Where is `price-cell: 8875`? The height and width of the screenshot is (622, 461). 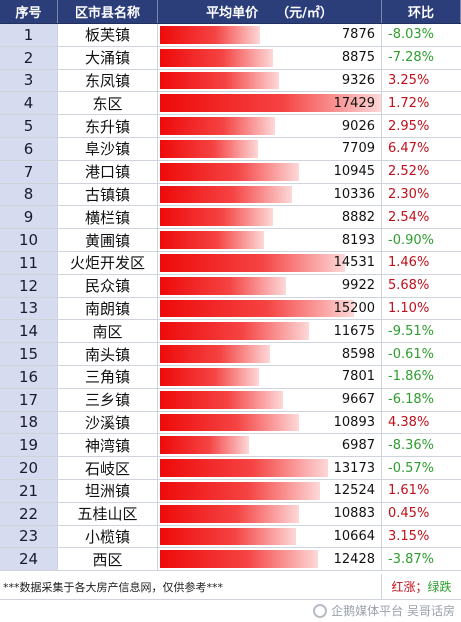
price-cell: 8875 is located at coordinates (270, 57).